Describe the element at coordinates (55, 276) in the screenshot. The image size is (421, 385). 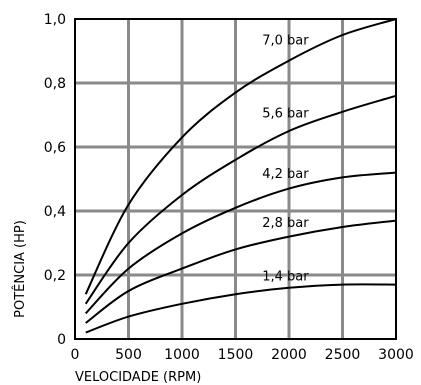
I see `y-tick-label: 0,2` at that location.